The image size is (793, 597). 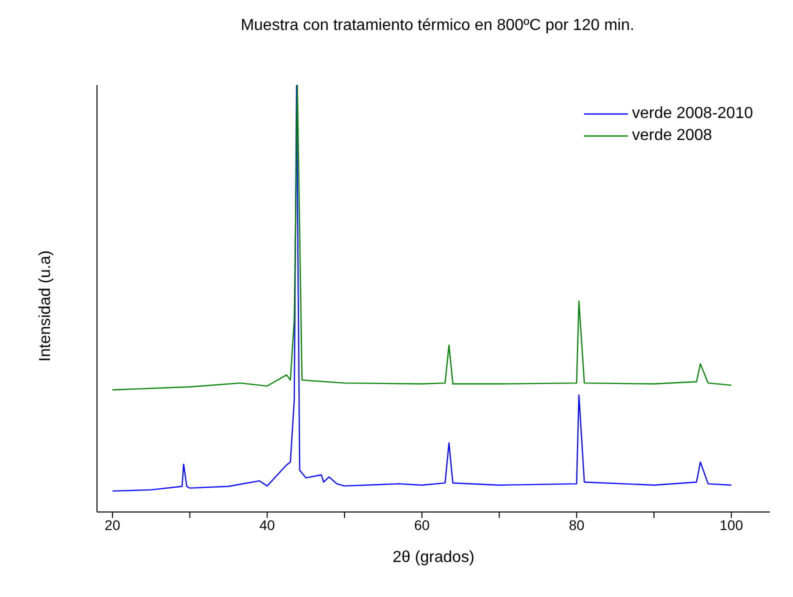 I want to click on x-tick-label: 100, so click(x=732, y=524).